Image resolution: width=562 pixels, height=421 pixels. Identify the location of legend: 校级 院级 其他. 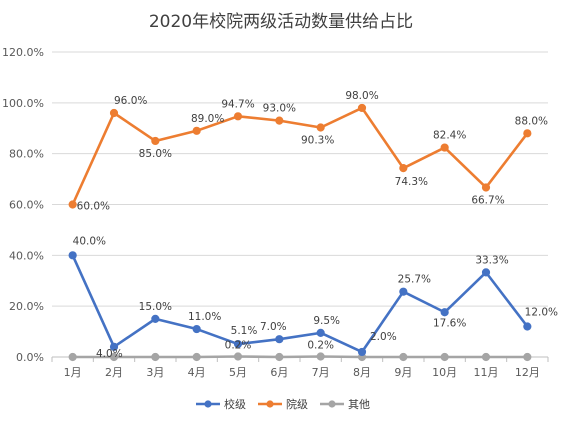
(283, 404).